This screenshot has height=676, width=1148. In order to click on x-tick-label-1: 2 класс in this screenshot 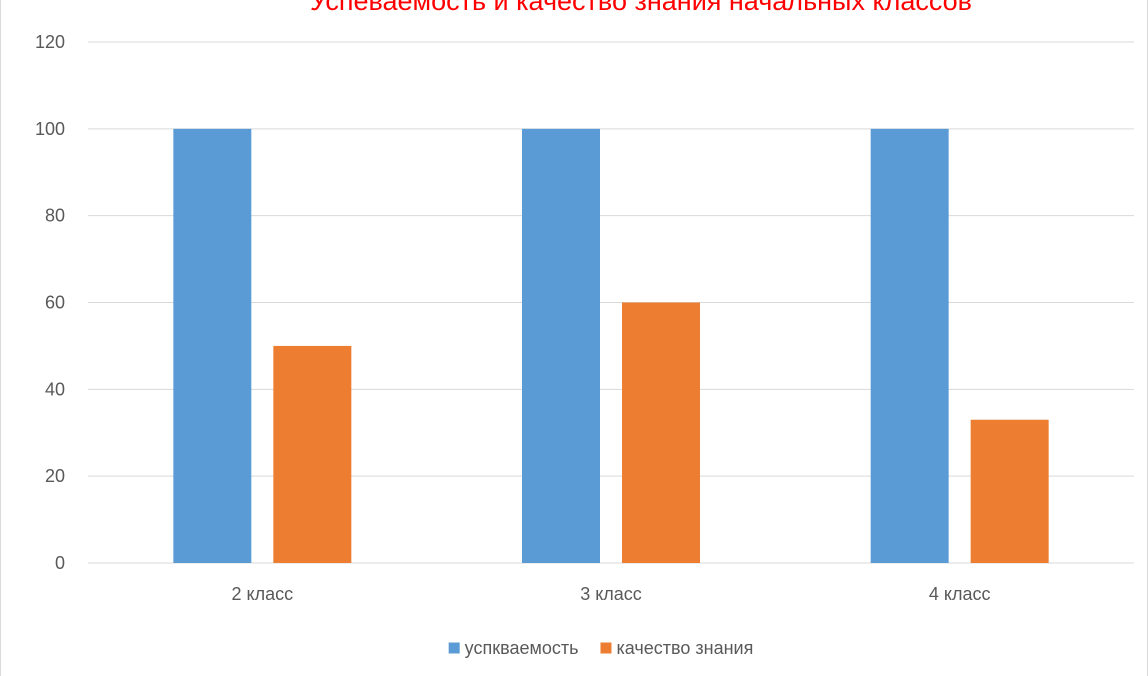, I will do `click(263, 594)`.